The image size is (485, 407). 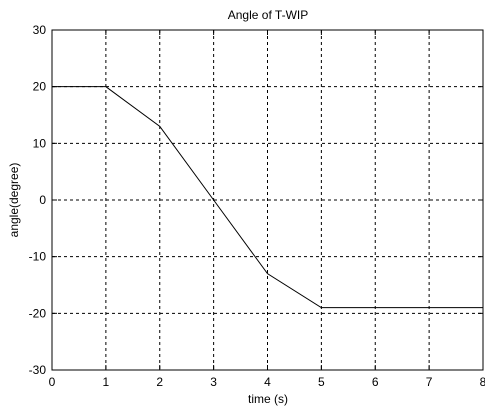 What do you see at coordinates (375, 382) in the screenshot?
I see `x-tick-label: 6` at bounding box center [375, 382].